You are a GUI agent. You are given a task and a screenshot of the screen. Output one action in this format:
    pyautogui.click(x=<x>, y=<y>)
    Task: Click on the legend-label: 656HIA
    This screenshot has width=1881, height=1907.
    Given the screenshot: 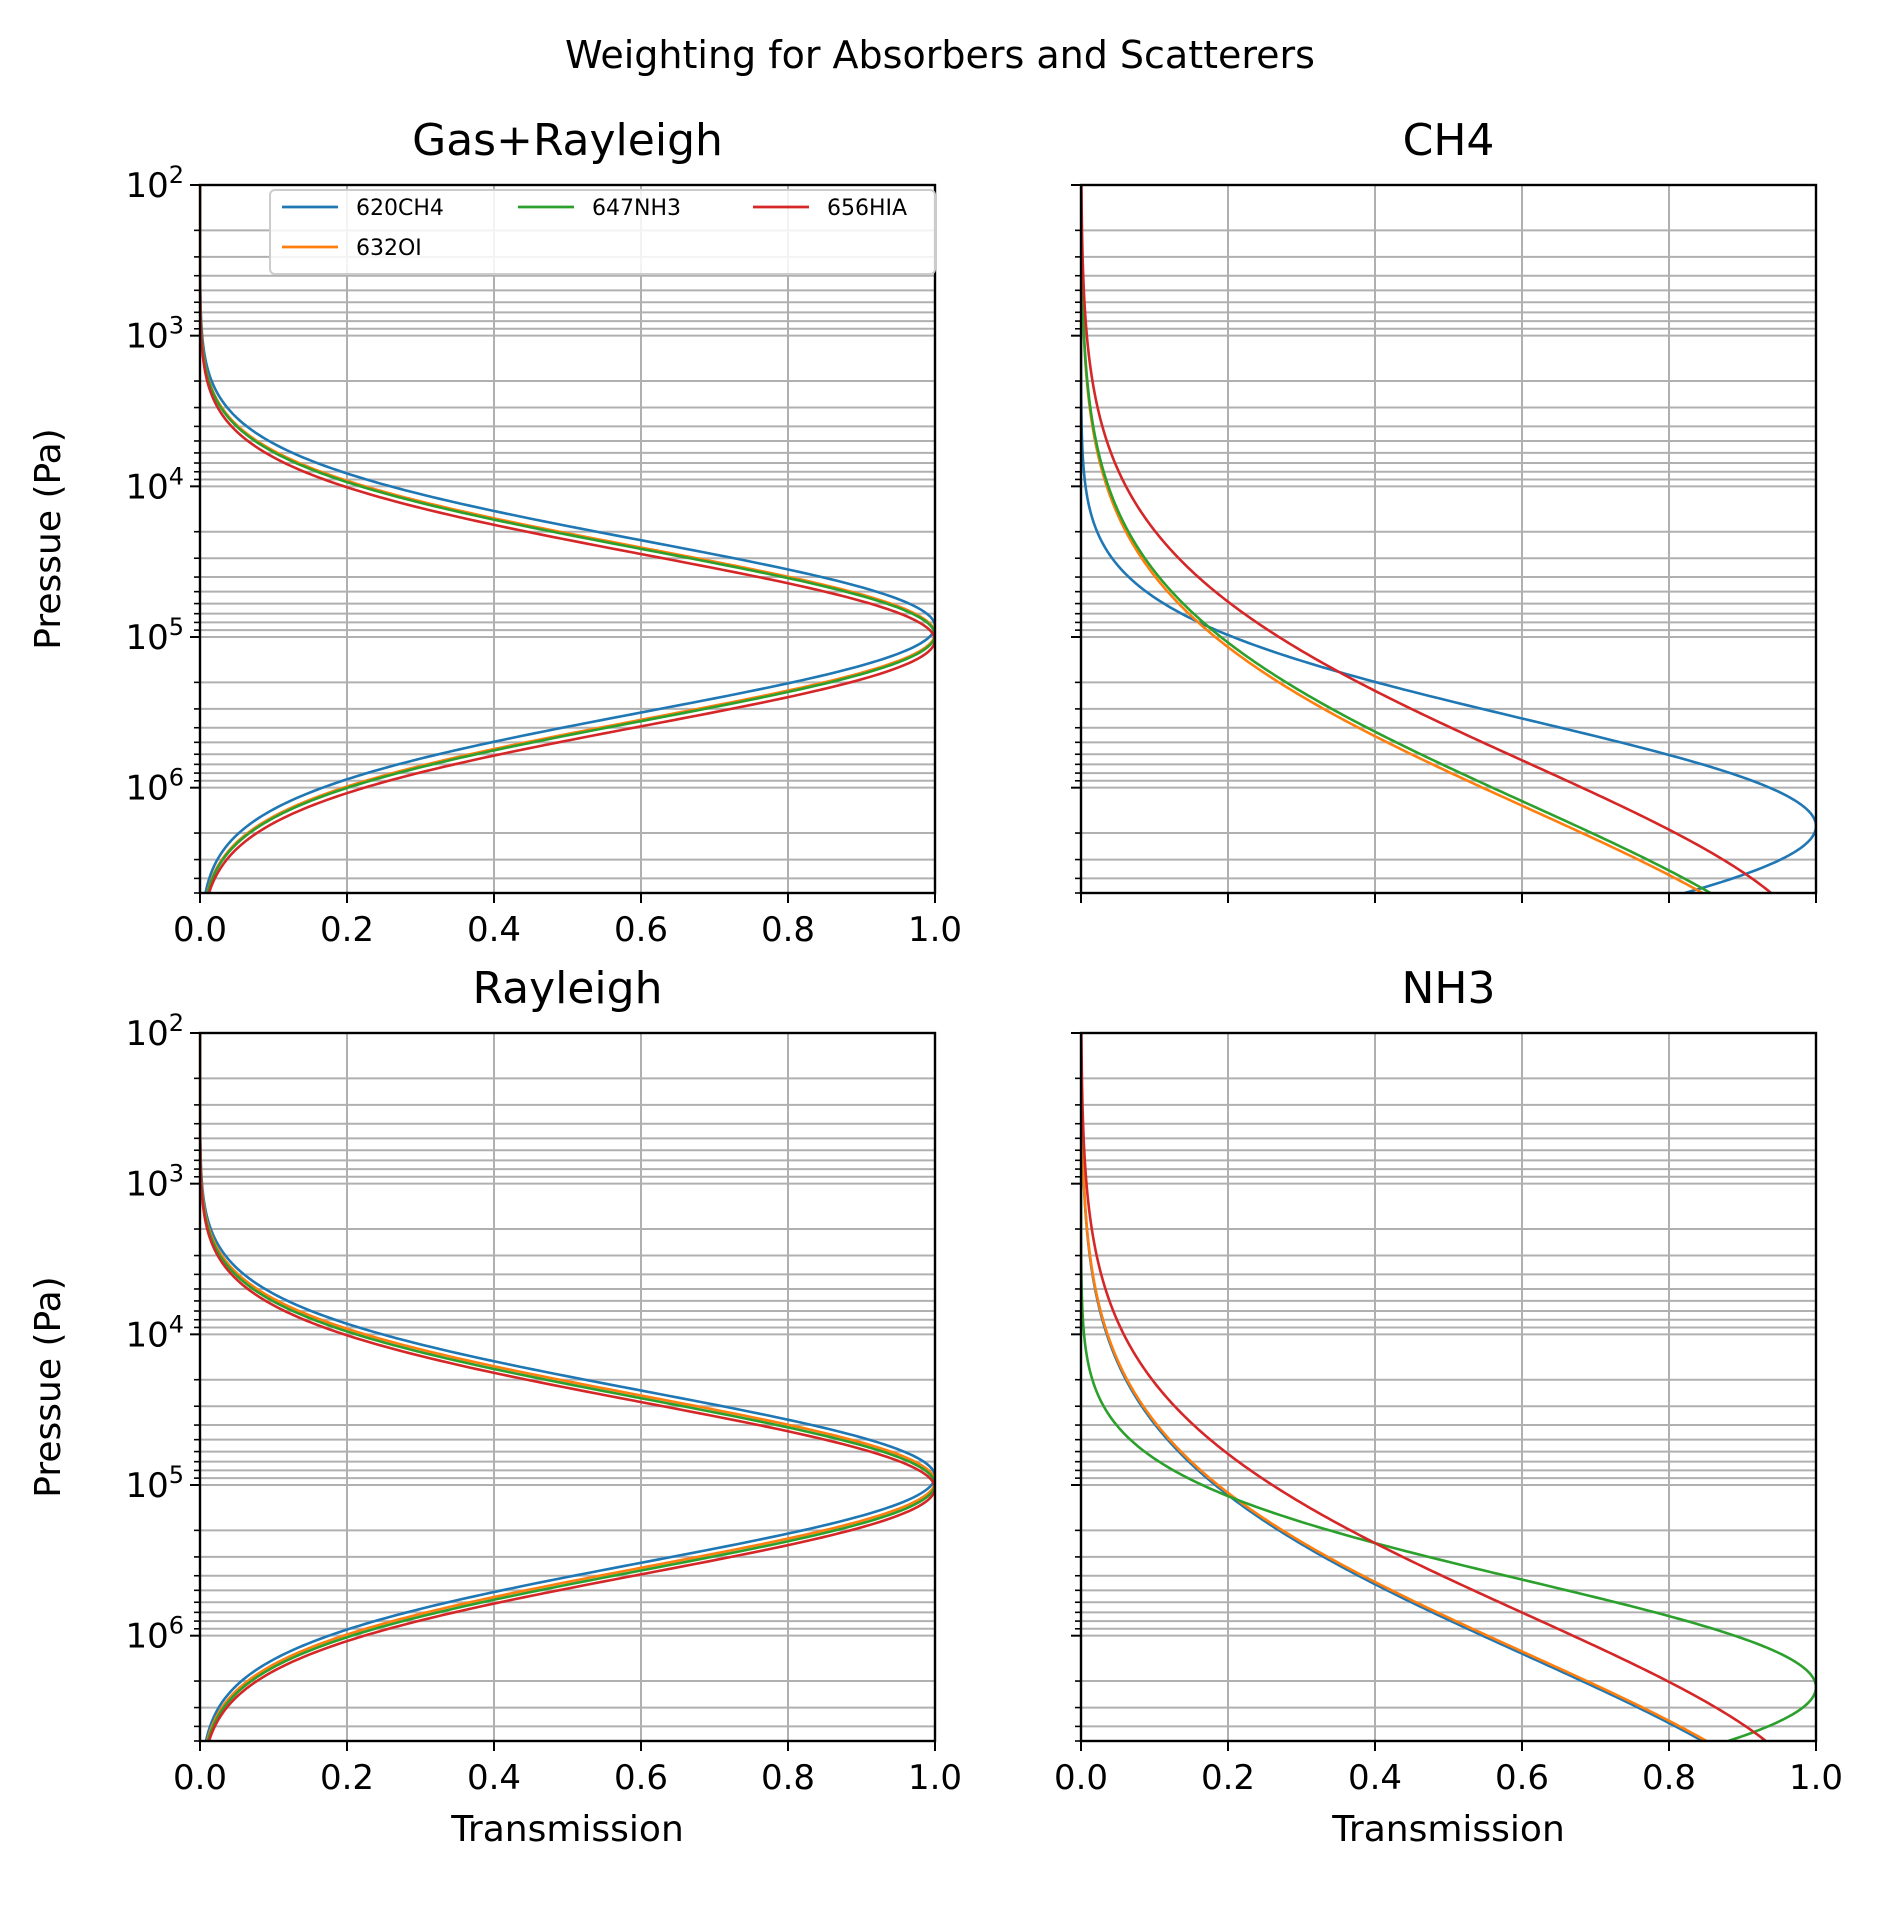 What is the action you would take?
    pyautogui.click(x=867, y=208)
    